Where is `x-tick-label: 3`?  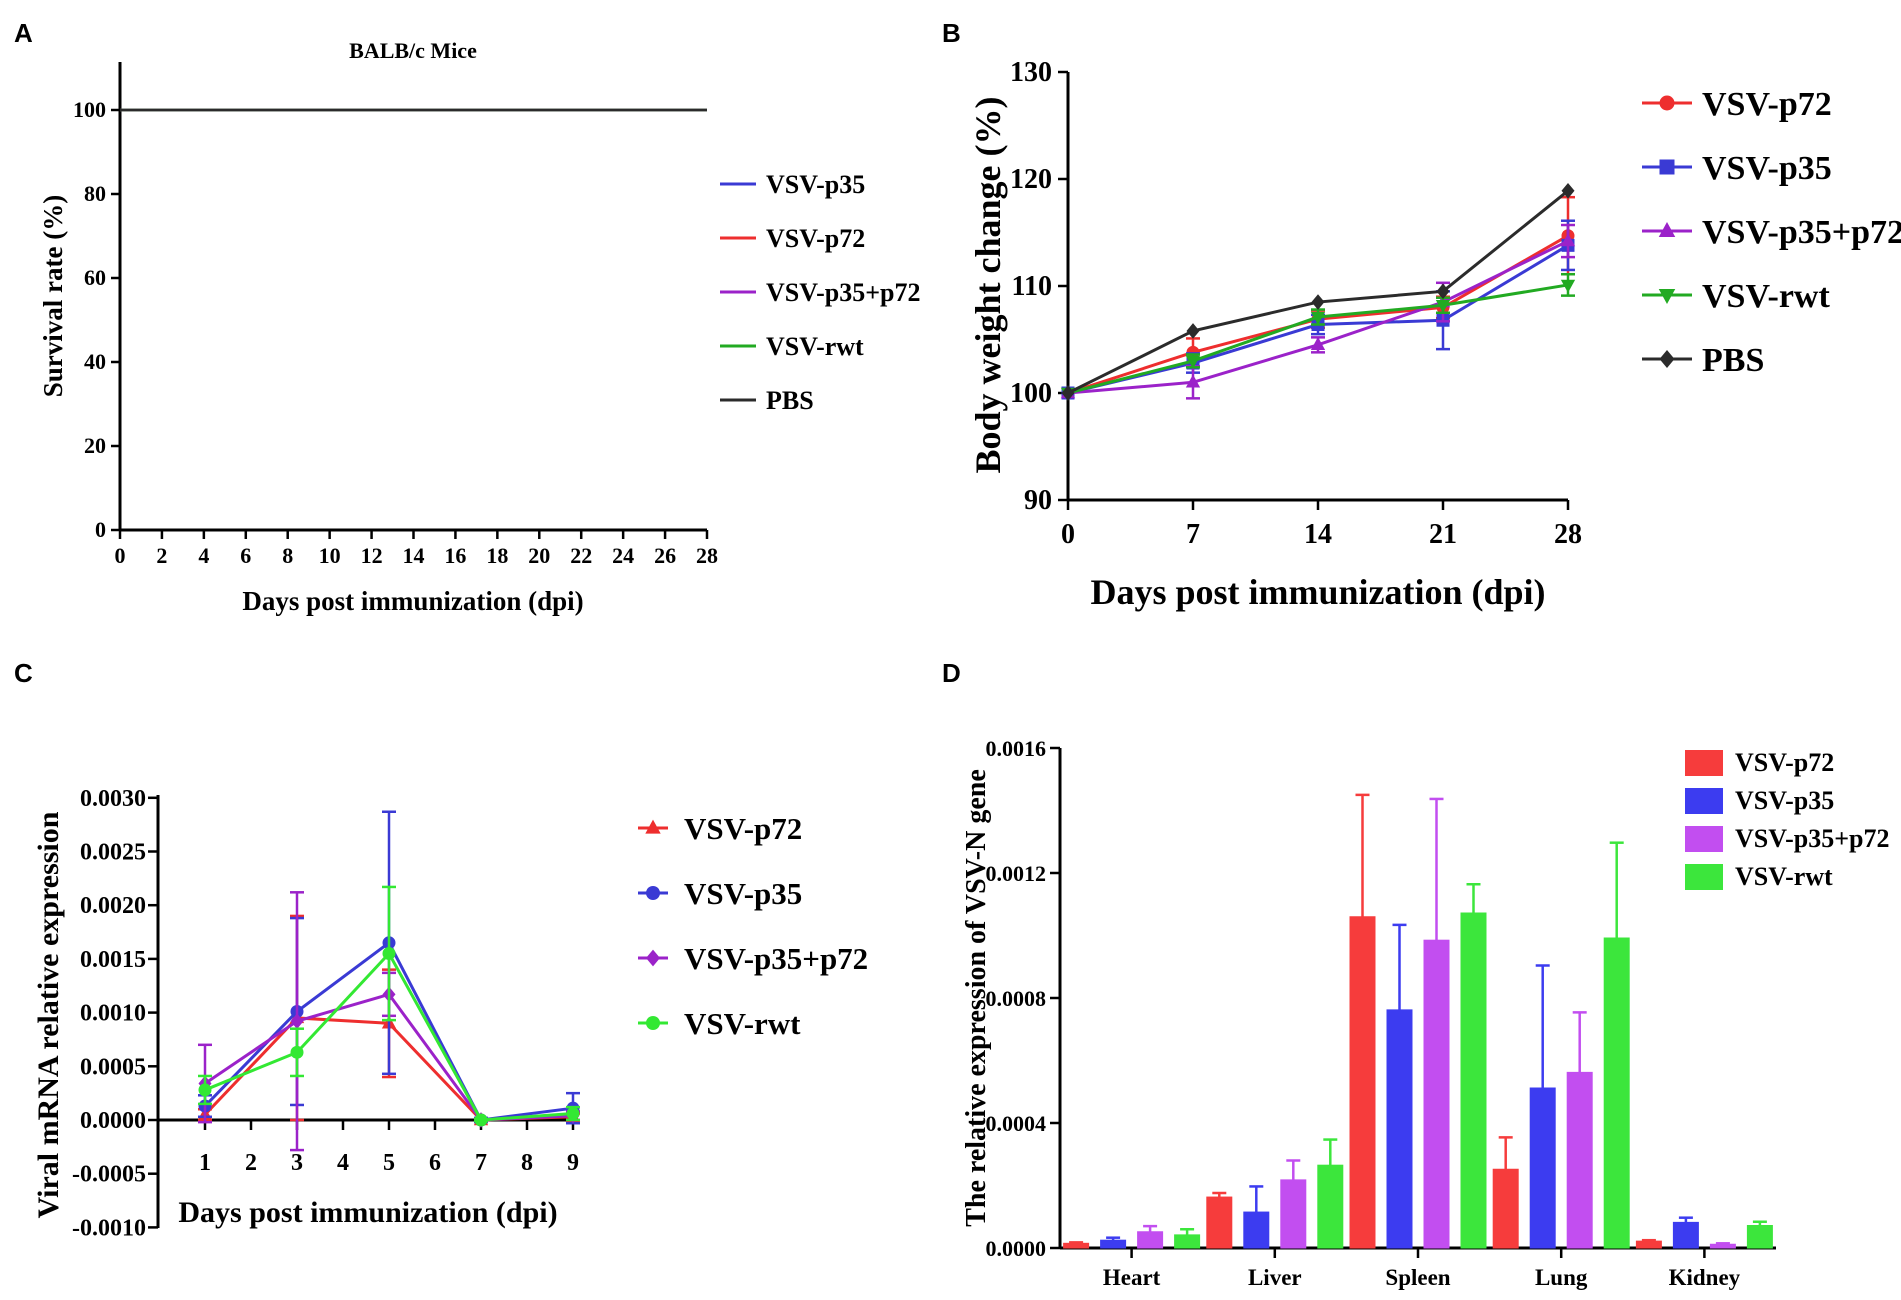 x-tick-label: 3 is located at coordinates (297, 1163).